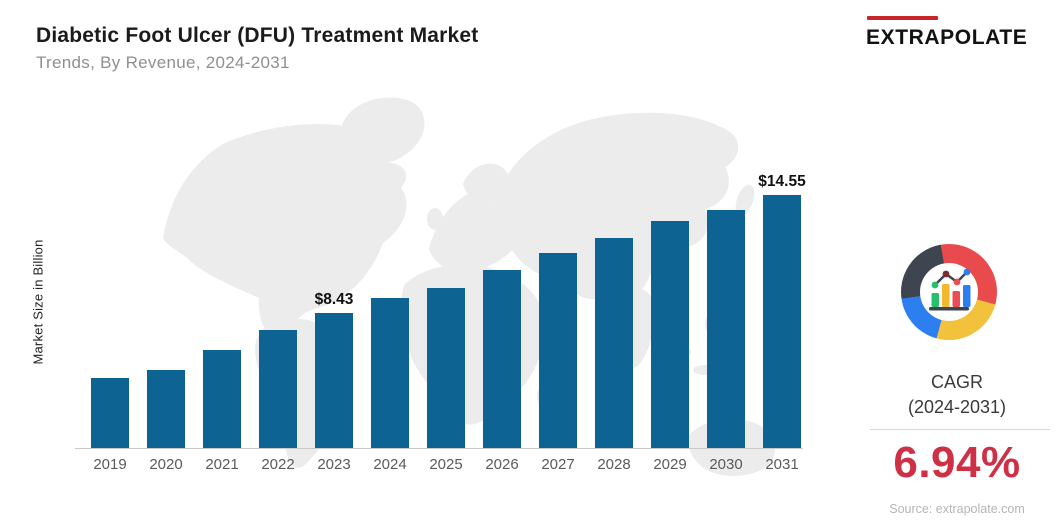 The height and width of the screenshot is (528, 1056). I want to click on bar-2025, so click(446, 368).